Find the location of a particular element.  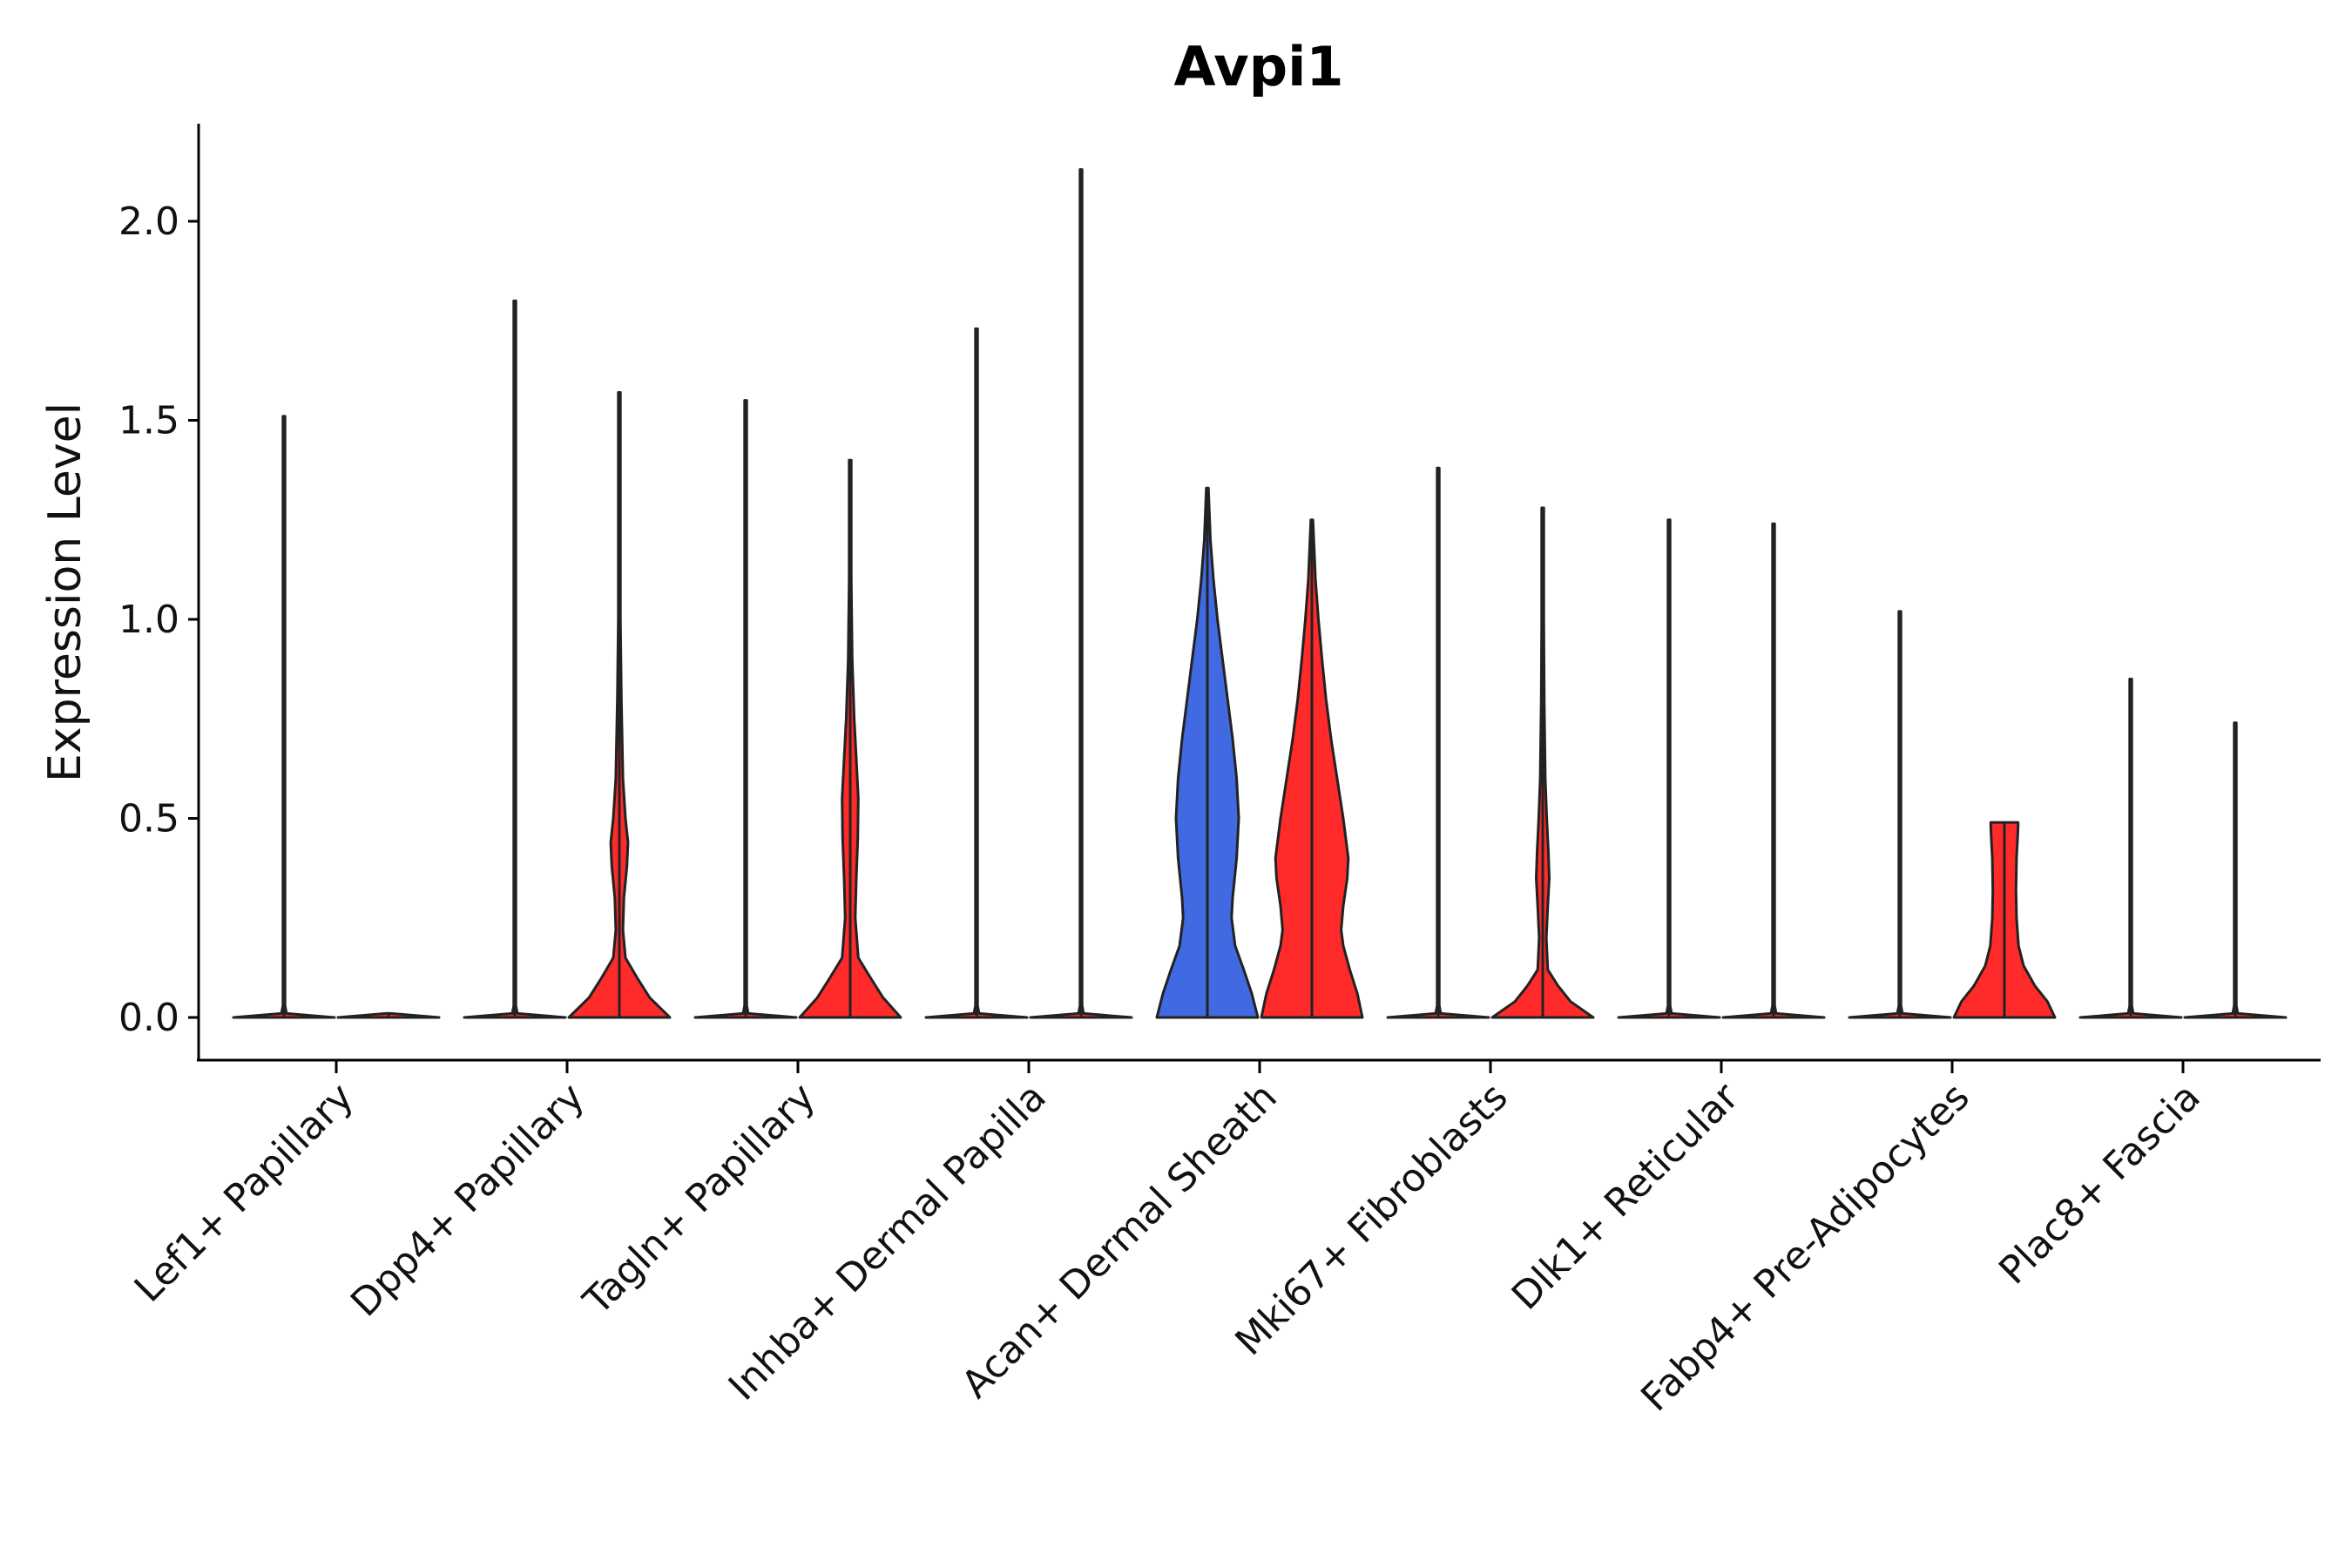

y-ticks: 0.0 0.5 1.0 1.5 2.0 is located at coordinates (158, 619).